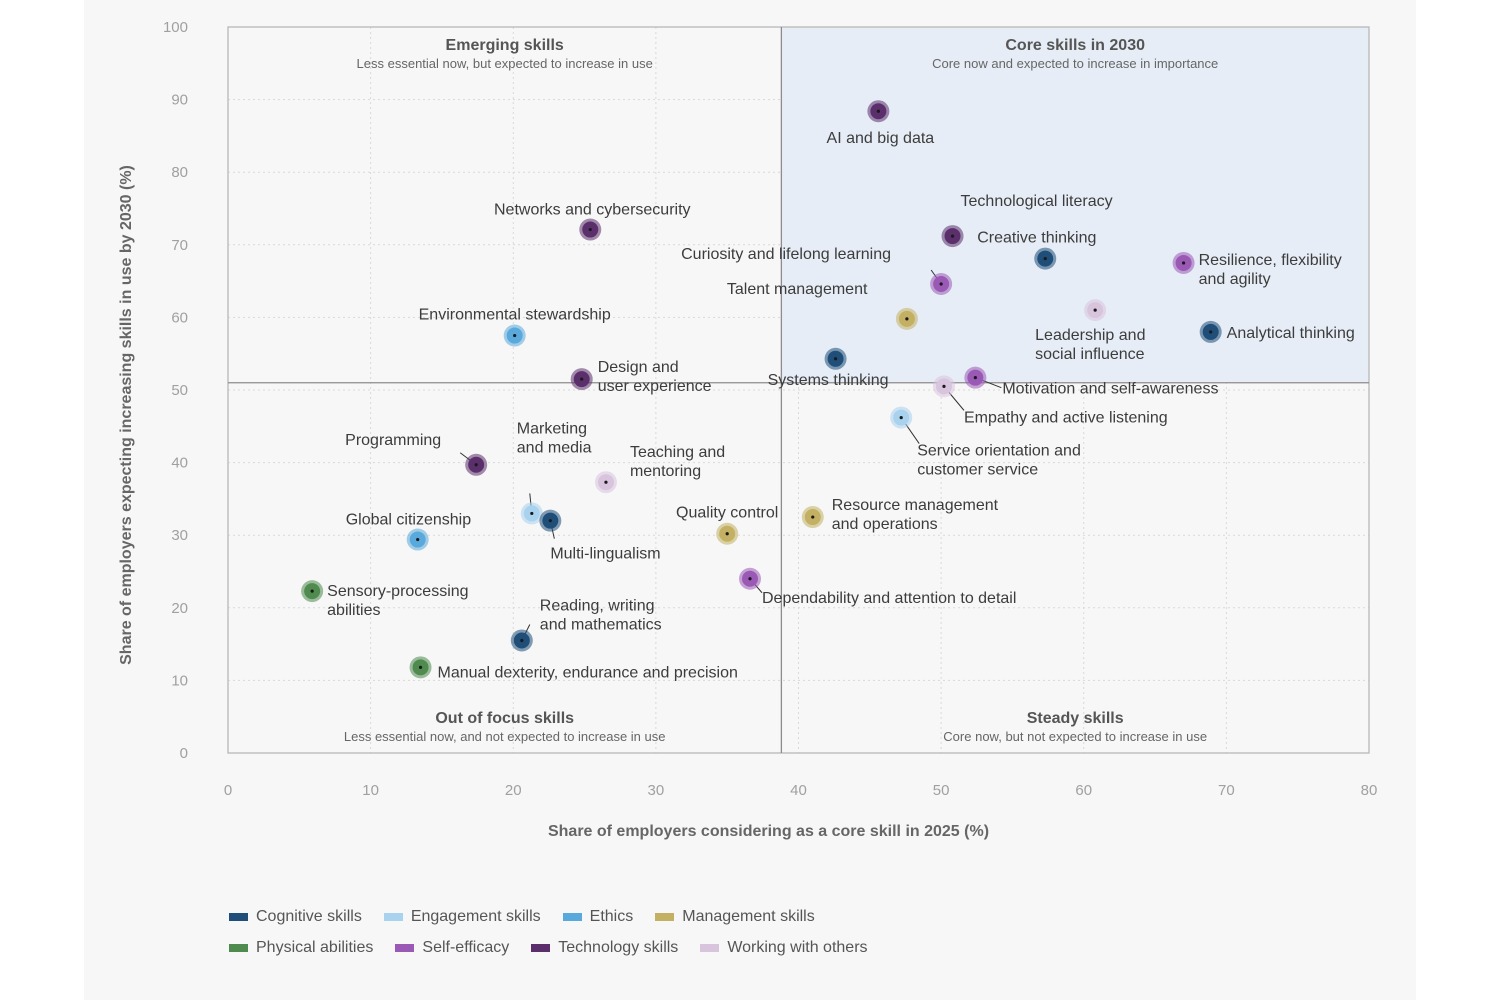 Image resolution: width=1500 pixels, height=1000 pixels. I want to click on point-label-line: abilities, so click(353, 610).